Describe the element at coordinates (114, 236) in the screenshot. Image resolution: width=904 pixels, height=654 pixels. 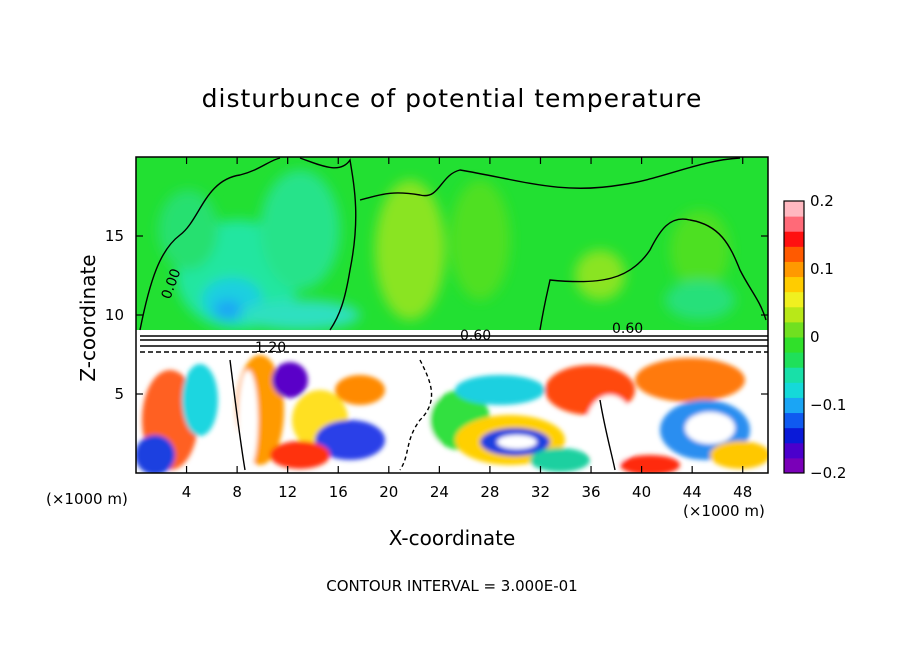
I see `y-tick-label: 15` at that location.